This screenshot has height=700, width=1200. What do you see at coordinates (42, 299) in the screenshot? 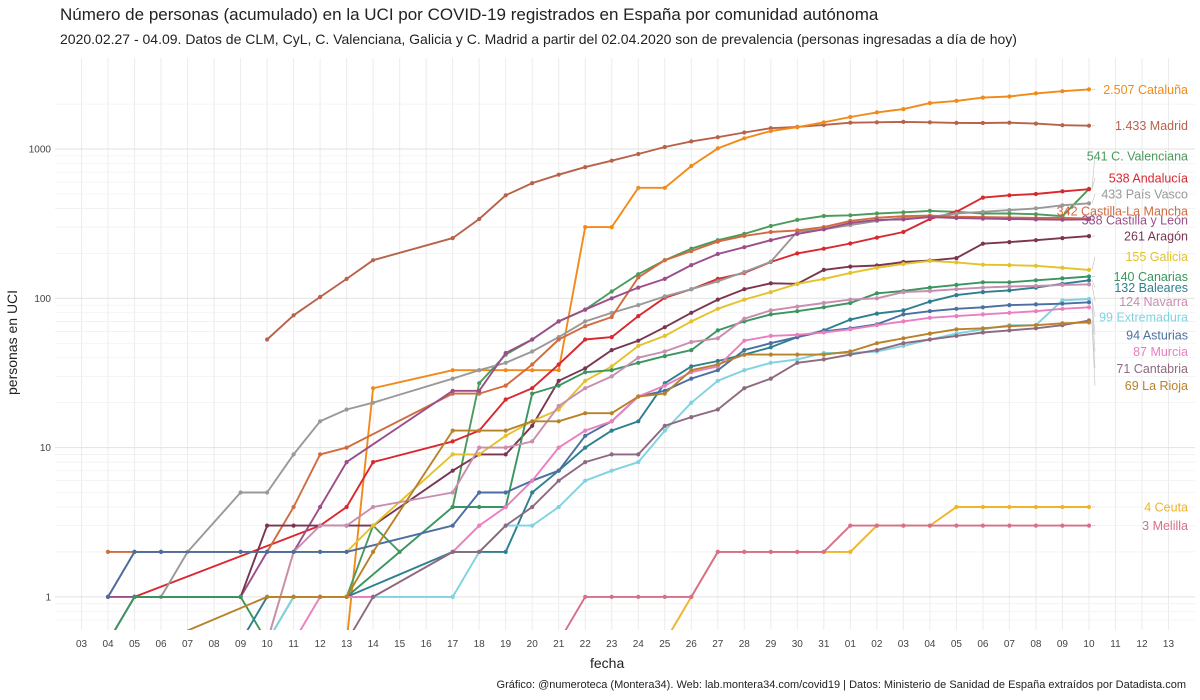
I see `y-tick-label: 100` at bounding box center [42, 299].